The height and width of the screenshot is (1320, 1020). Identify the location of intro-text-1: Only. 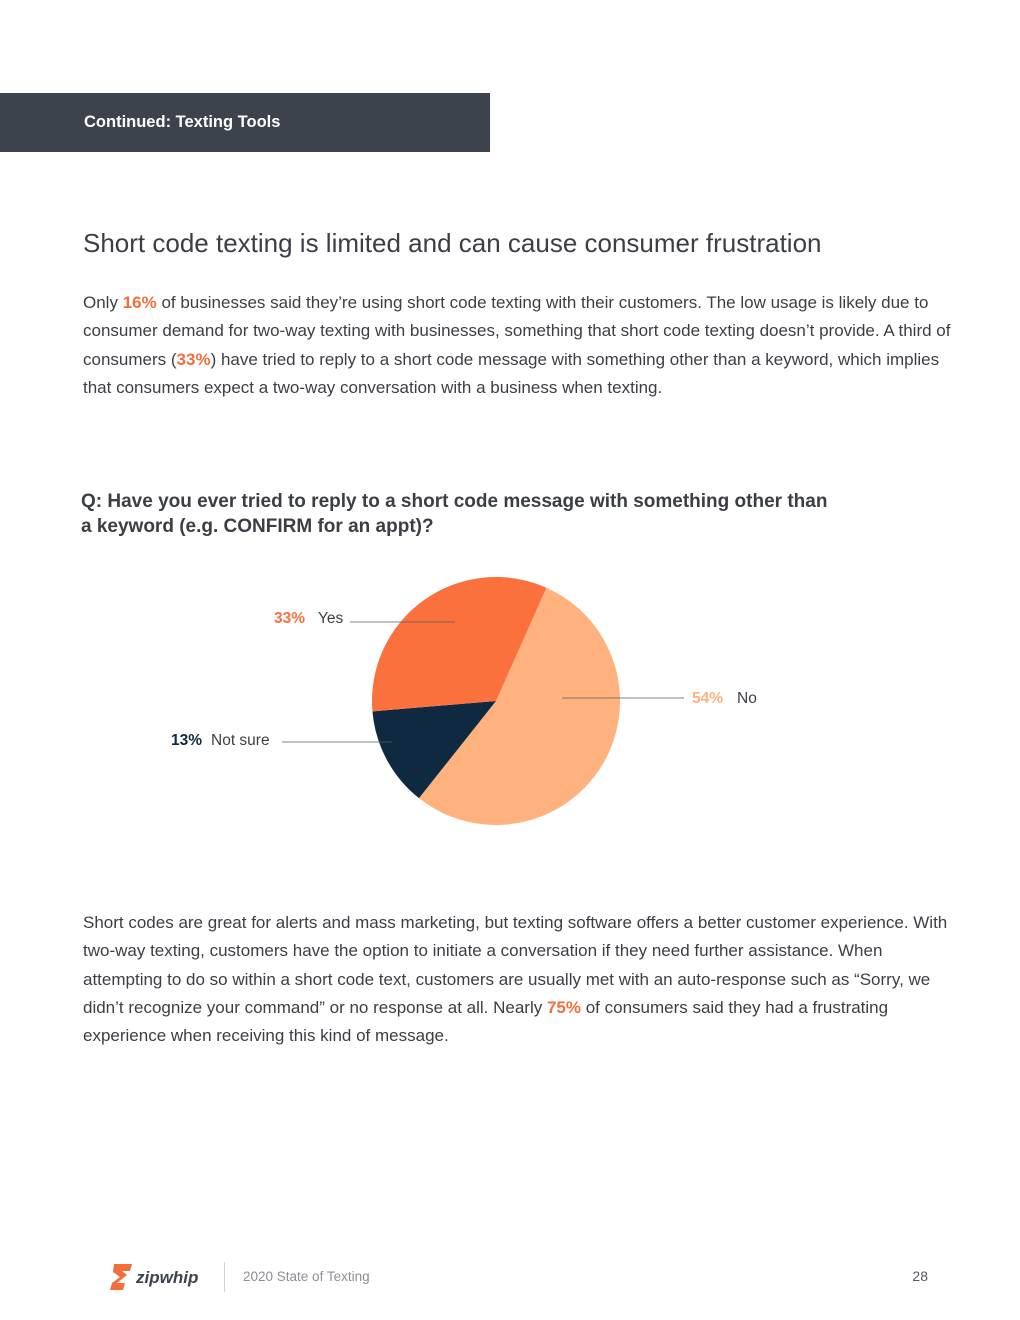
(103, 302).